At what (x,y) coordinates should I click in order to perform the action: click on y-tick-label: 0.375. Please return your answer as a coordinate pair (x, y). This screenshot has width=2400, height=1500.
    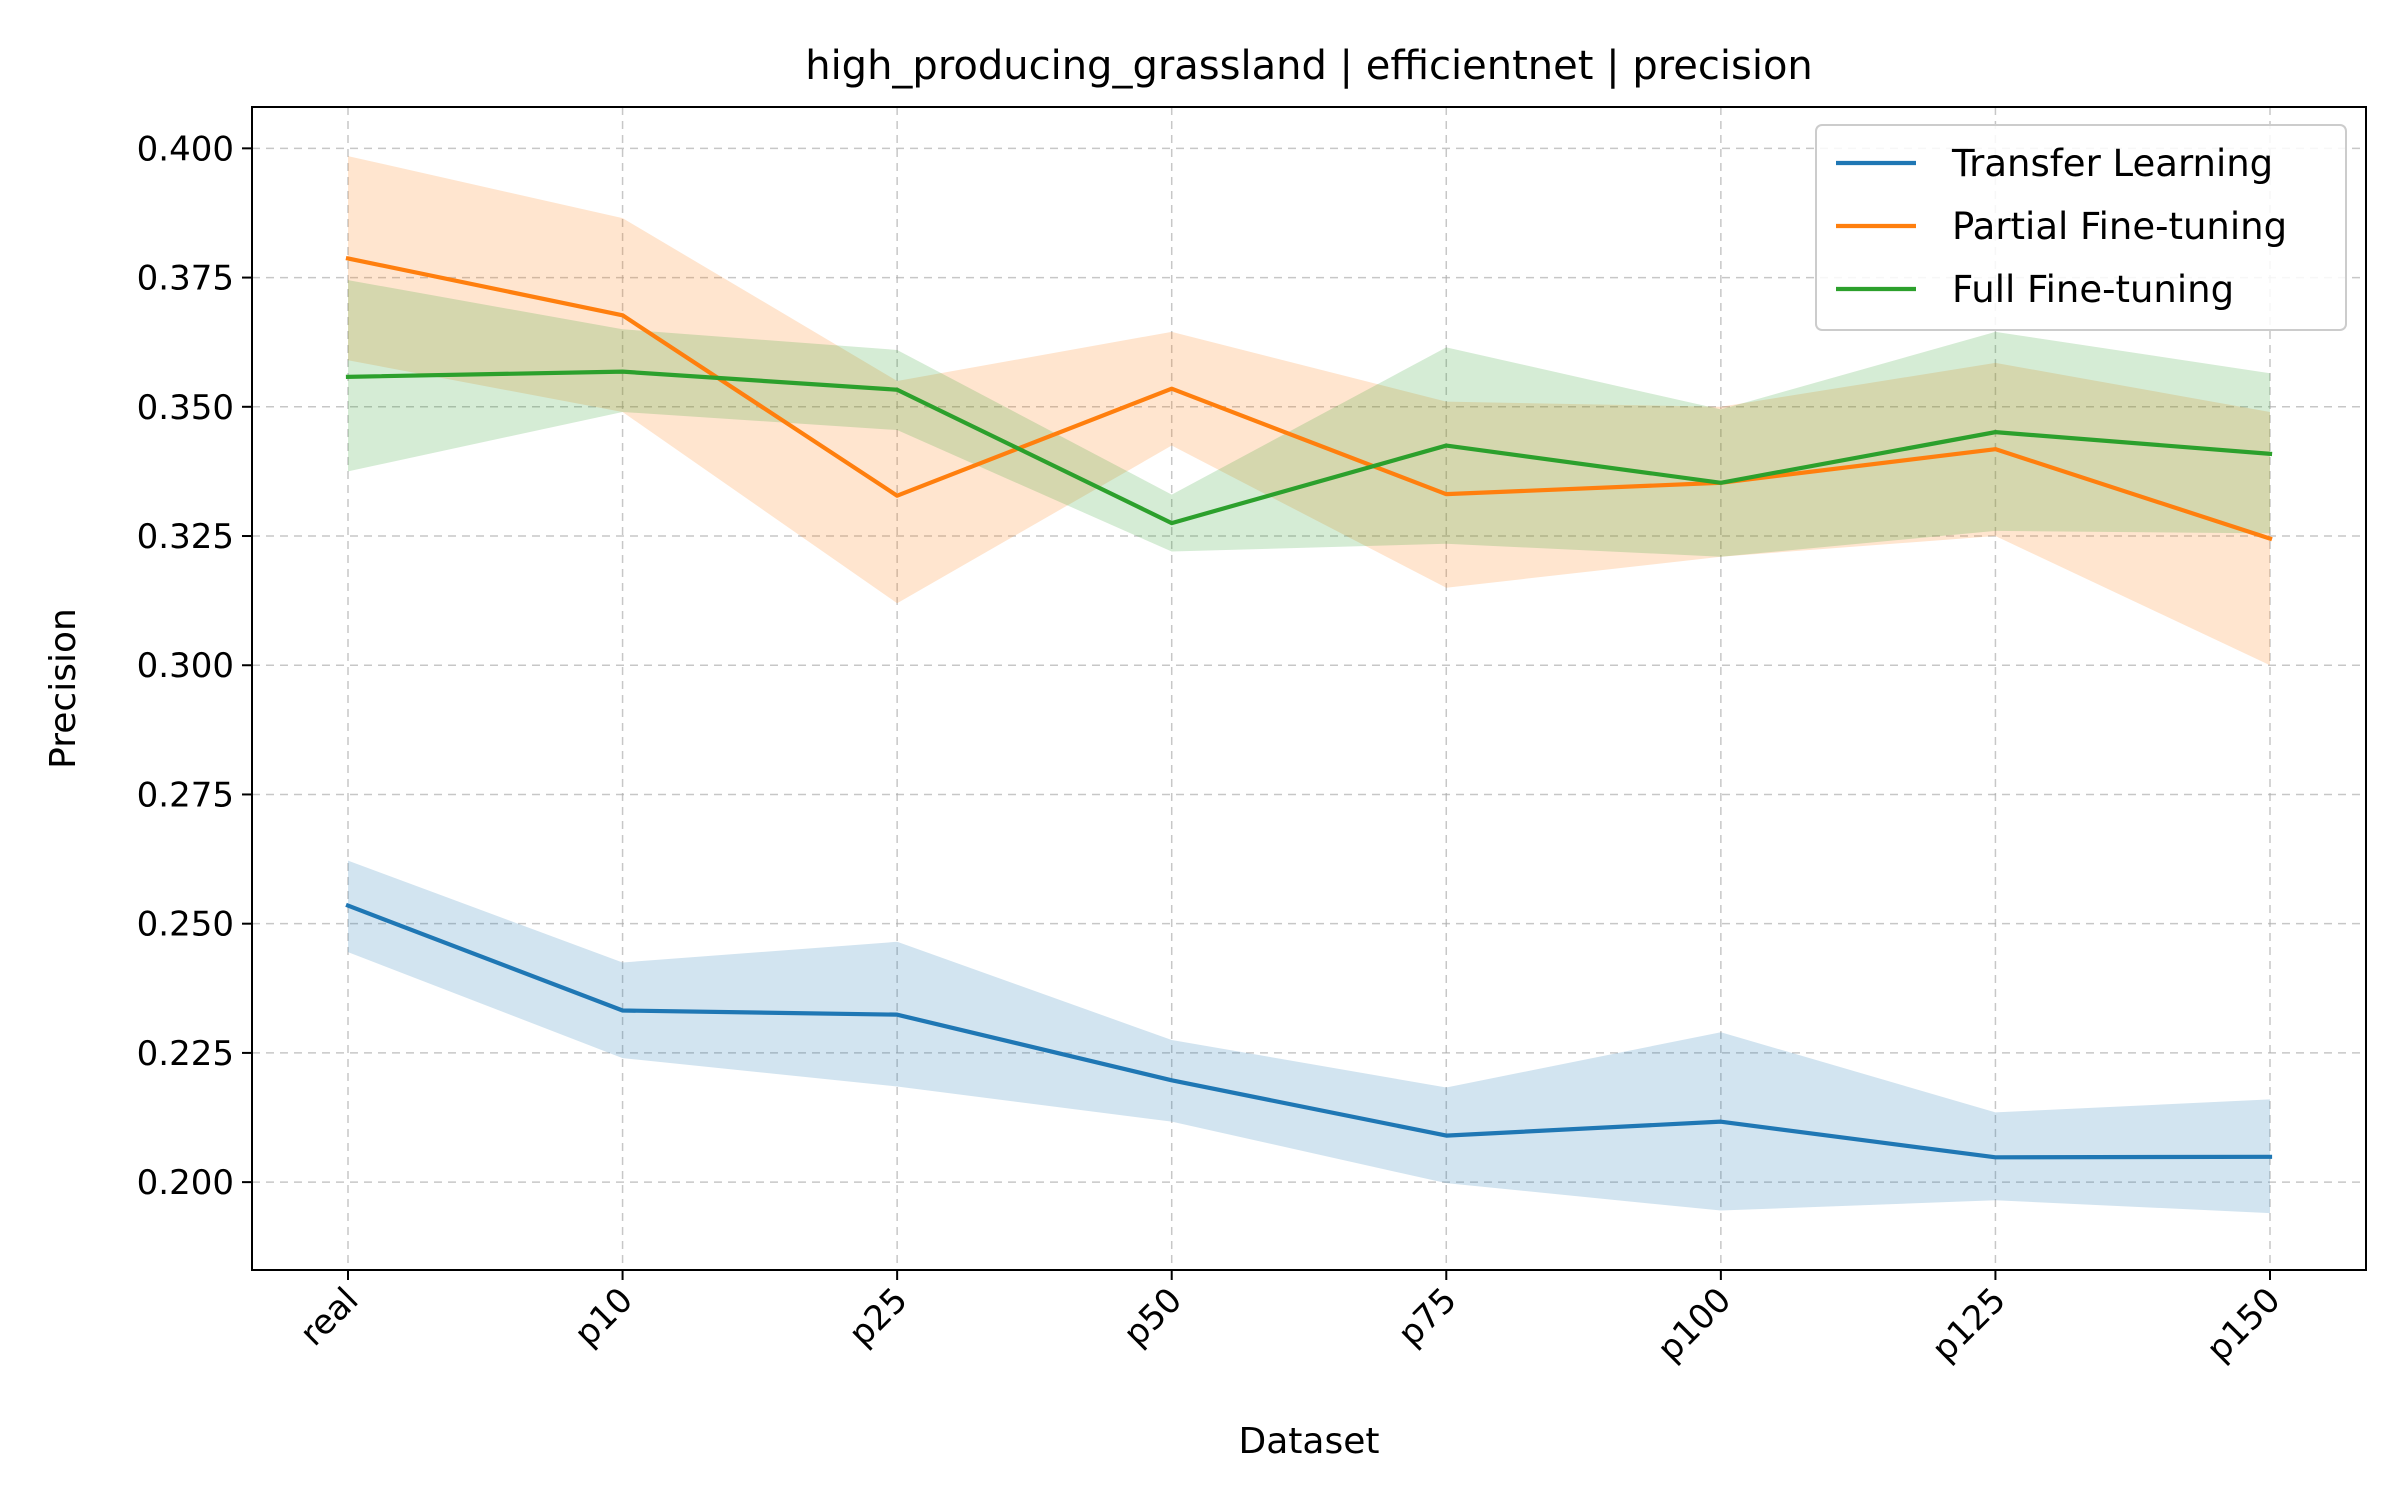
    Looking at the image, I should click on (185, 279).